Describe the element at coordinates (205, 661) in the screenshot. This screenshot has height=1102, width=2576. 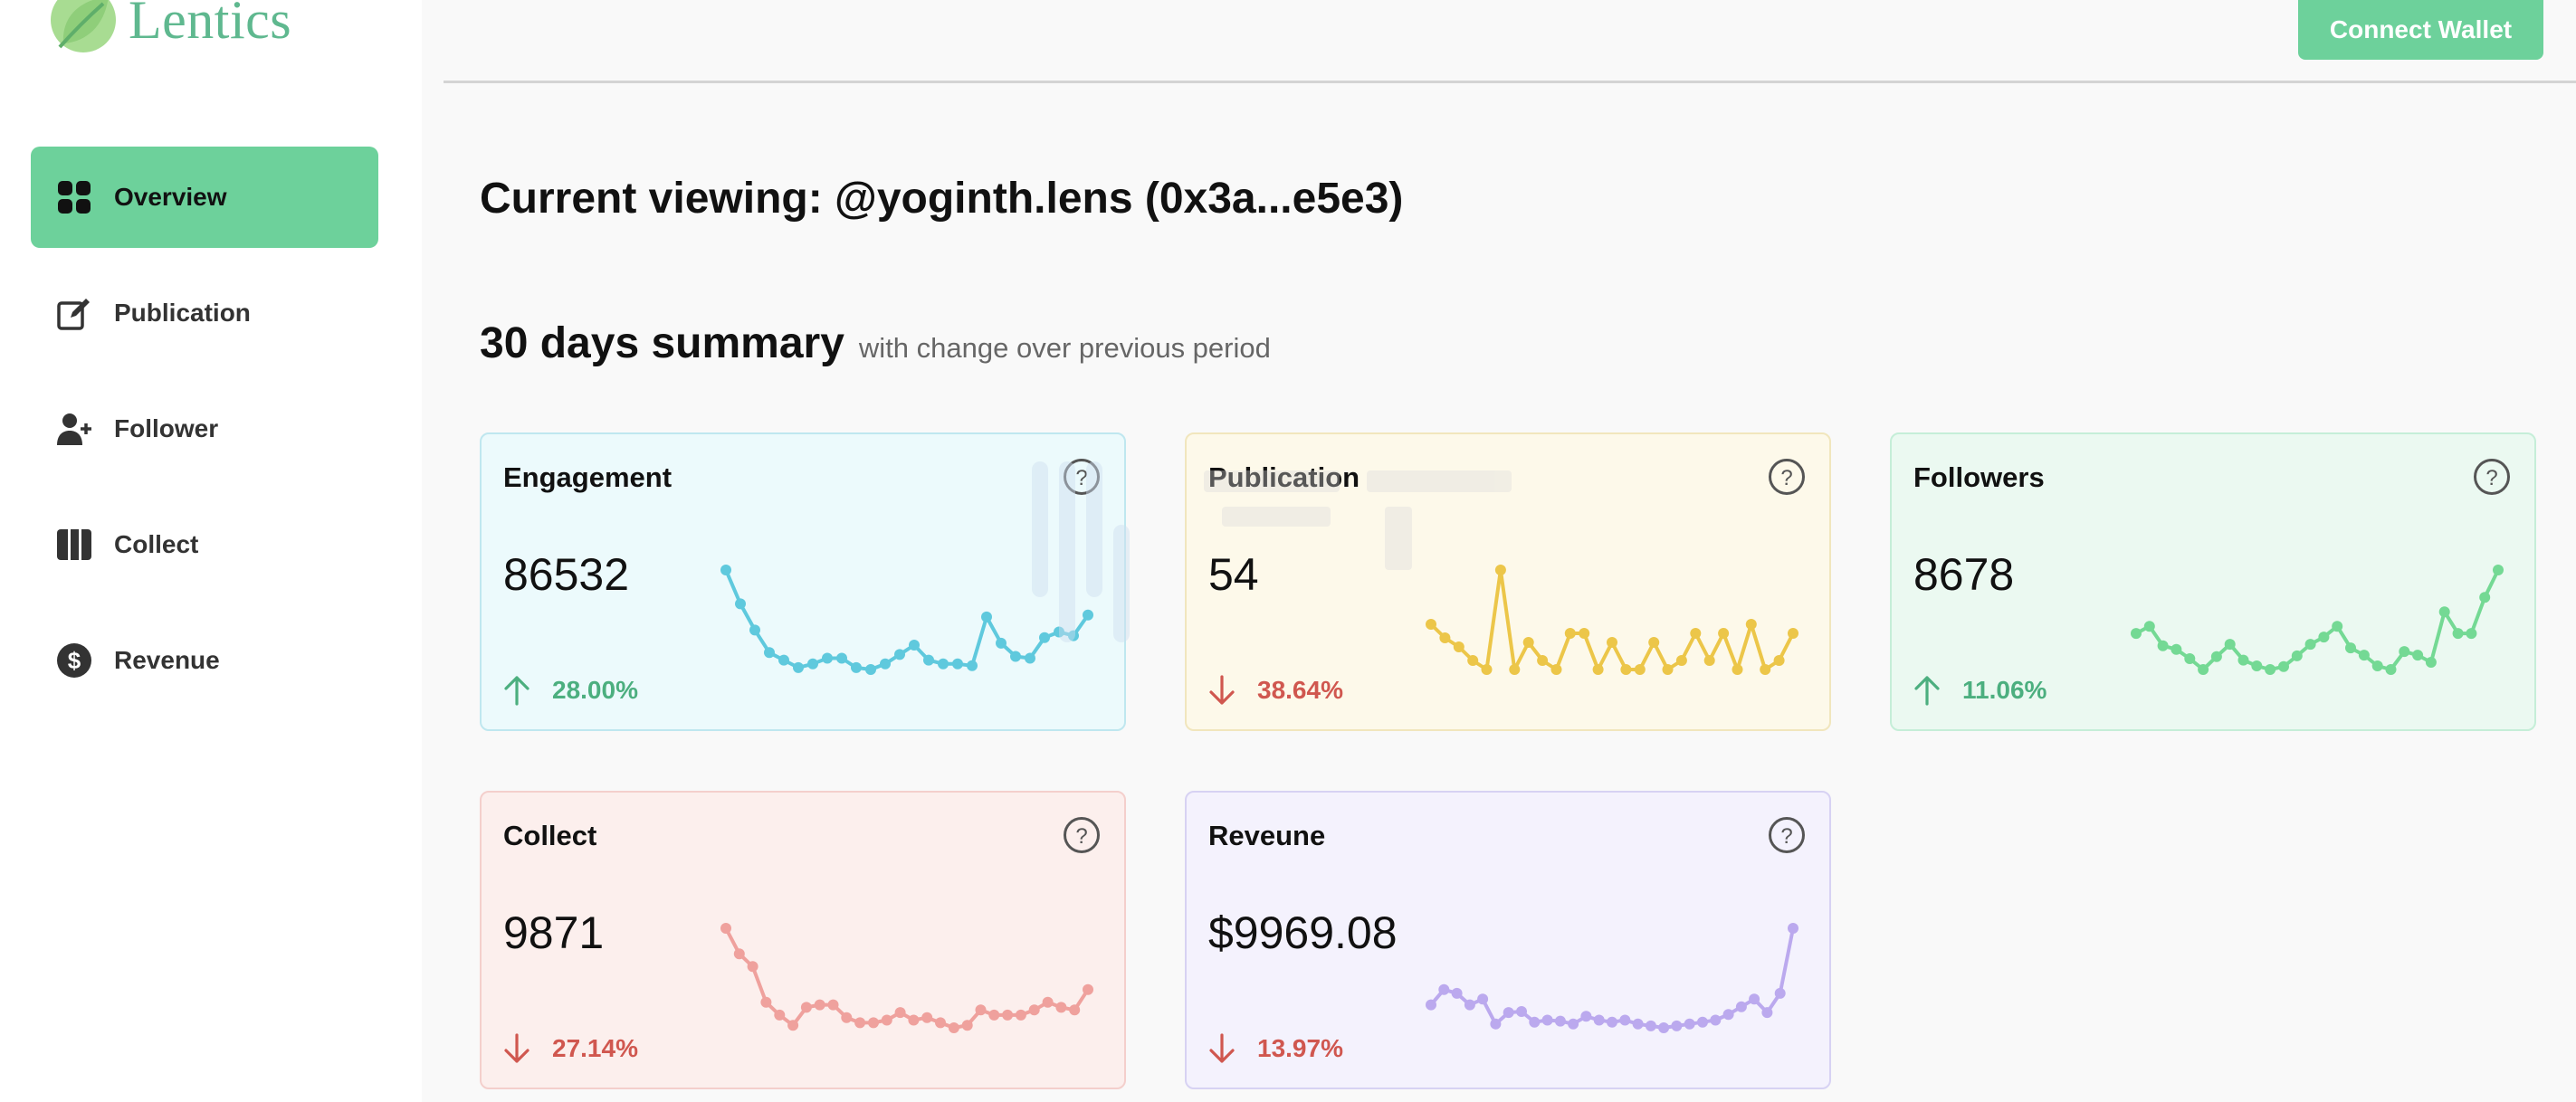
I see `sidebar-item-revenue: $ Revenue` at that location.